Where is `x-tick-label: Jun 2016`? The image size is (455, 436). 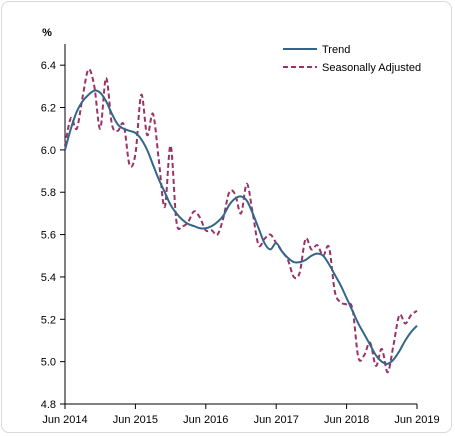 x-tick-label: Jun 2016 is located at coordinates (205, 420).